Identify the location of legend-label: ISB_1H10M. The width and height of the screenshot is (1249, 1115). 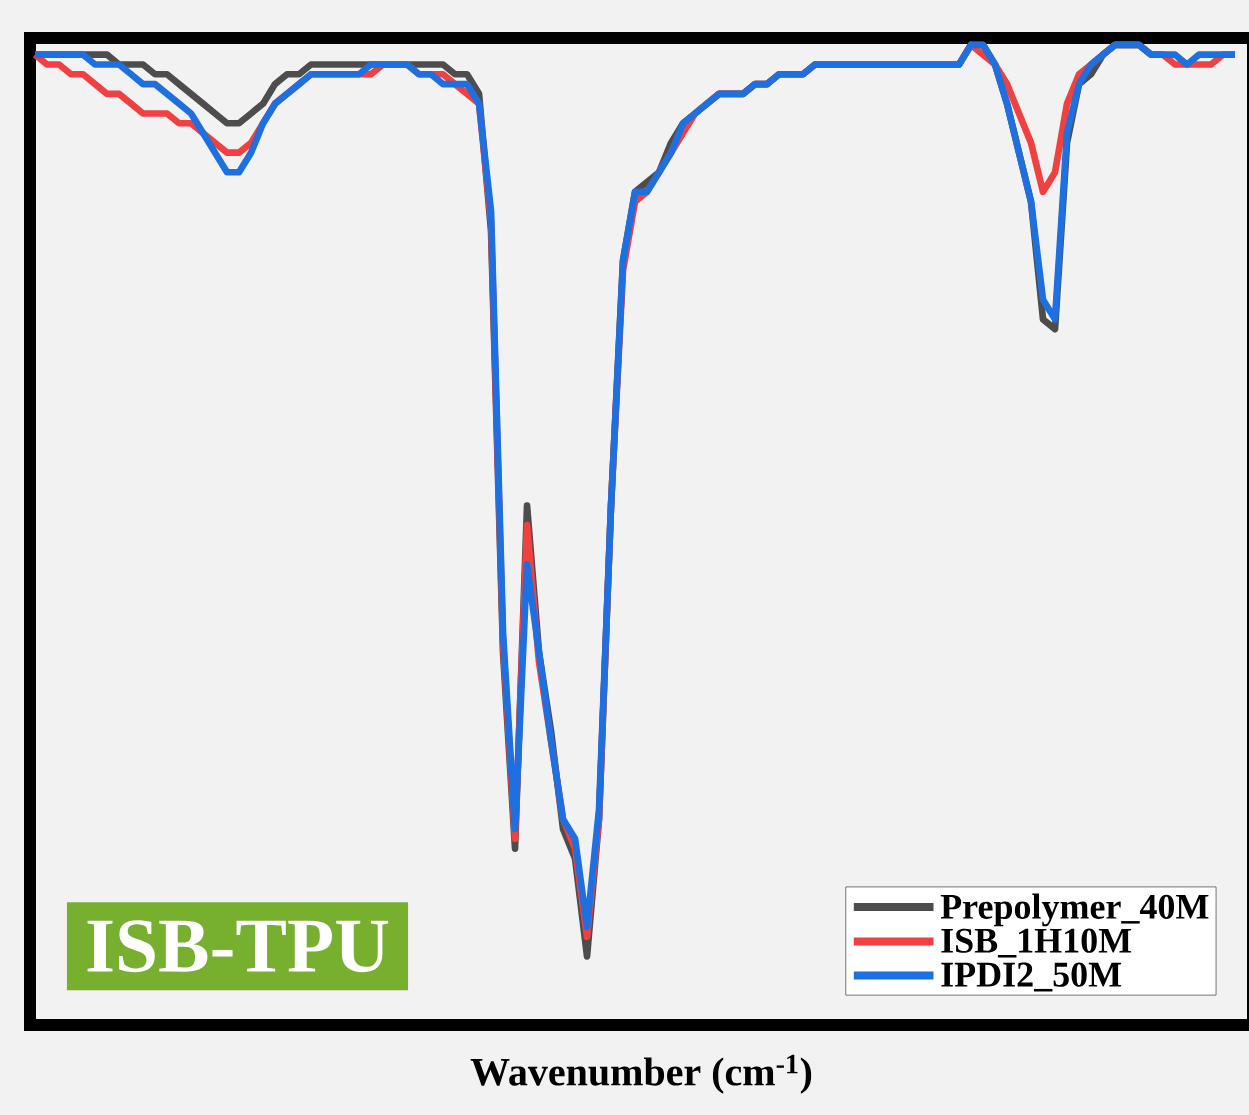
(1036, 943).